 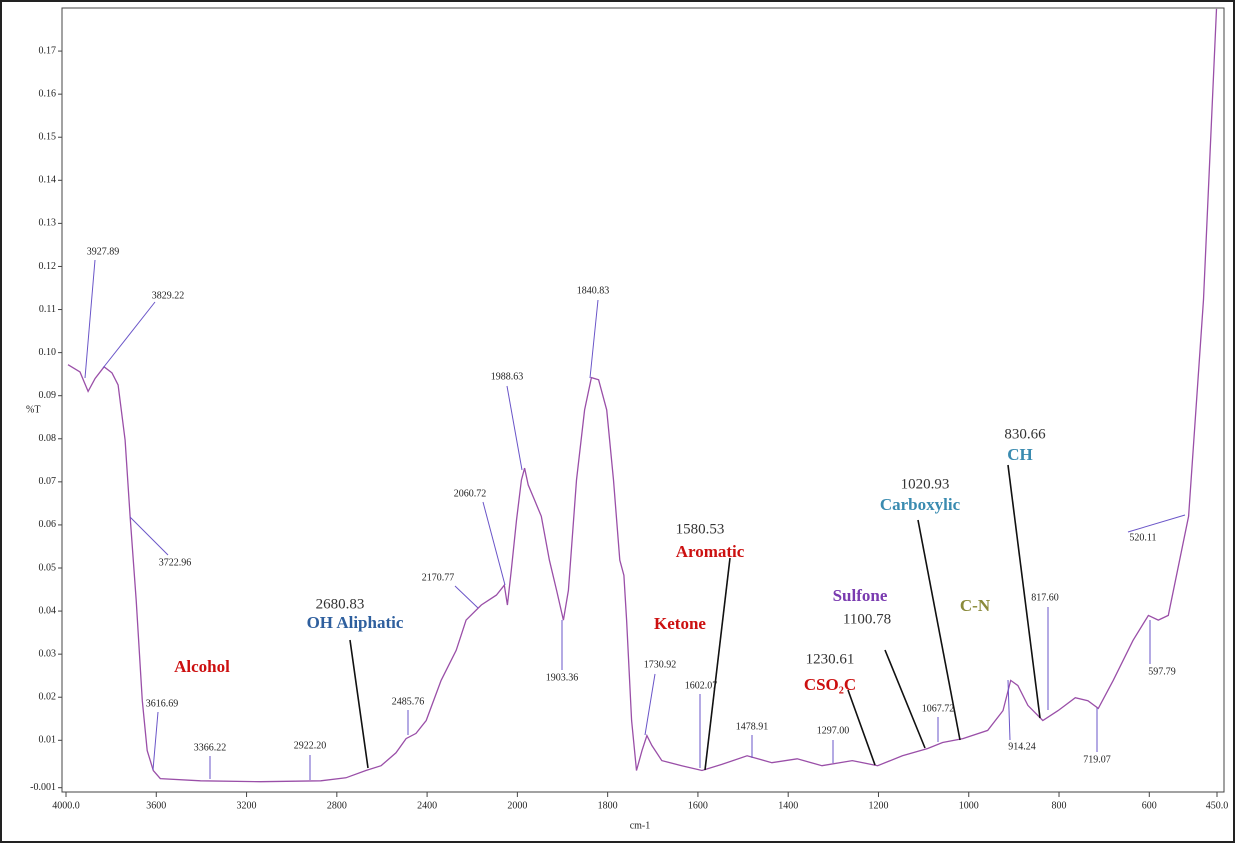 I want to click on peak-label: 914.24, so click(x=1022, y=746).